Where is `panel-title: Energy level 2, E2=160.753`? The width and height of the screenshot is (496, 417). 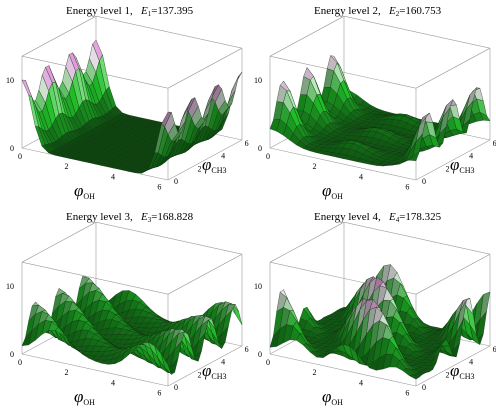 panel-title: Energy level 2, E2=160.753 is located at coordinates (378, 11).